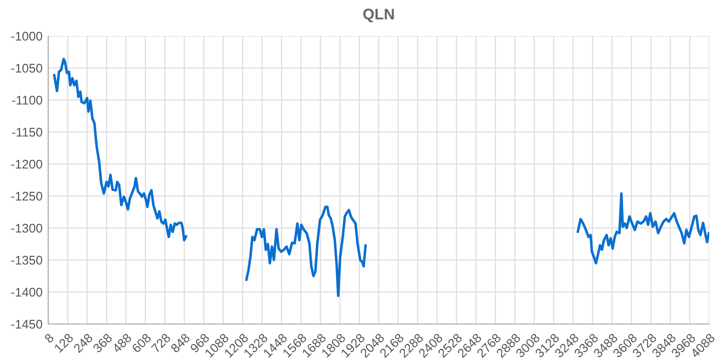  I want to click on x-tick-label: 728, so click(160, 343).